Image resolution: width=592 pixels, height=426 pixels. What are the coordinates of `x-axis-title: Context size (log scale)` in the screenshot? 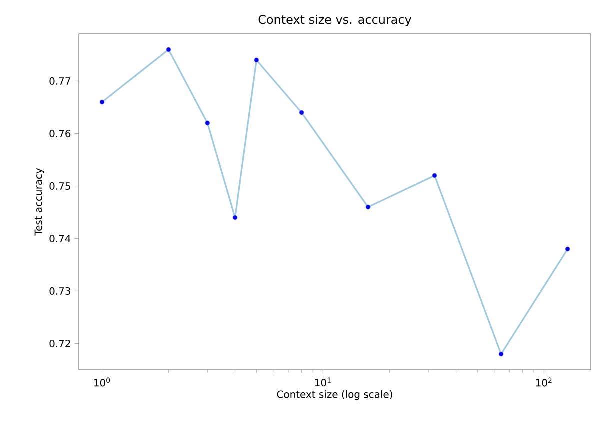 It's located at (334, 395).